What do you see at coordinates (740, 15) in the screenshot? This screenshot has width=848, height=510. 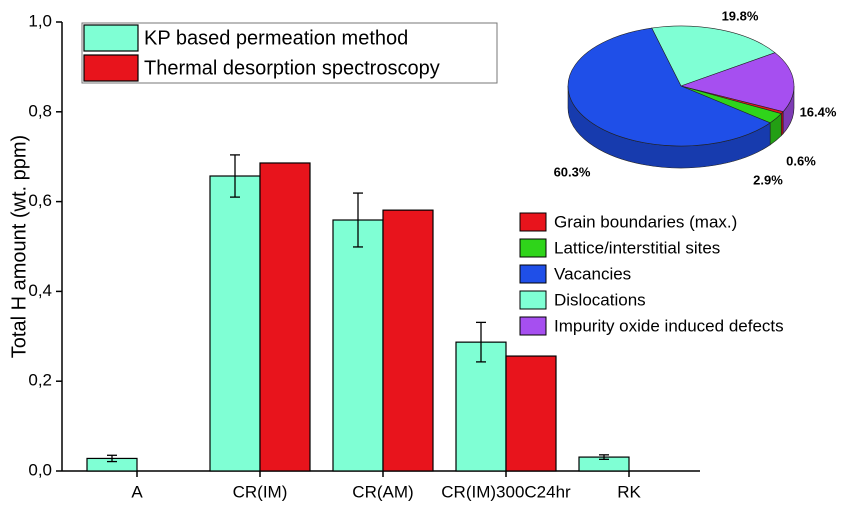 I see `pie-value-label: 19.8%` at bounding box center [740, 15].